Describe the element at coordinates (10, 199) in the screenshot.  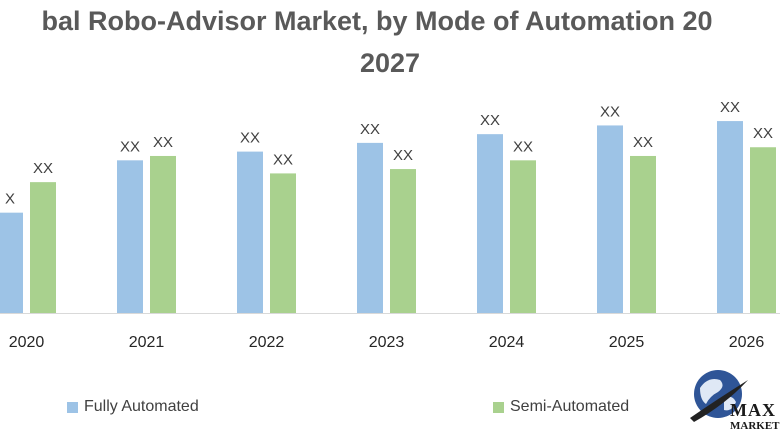
I see `data-label-fully-automated-2020: X` at that location.